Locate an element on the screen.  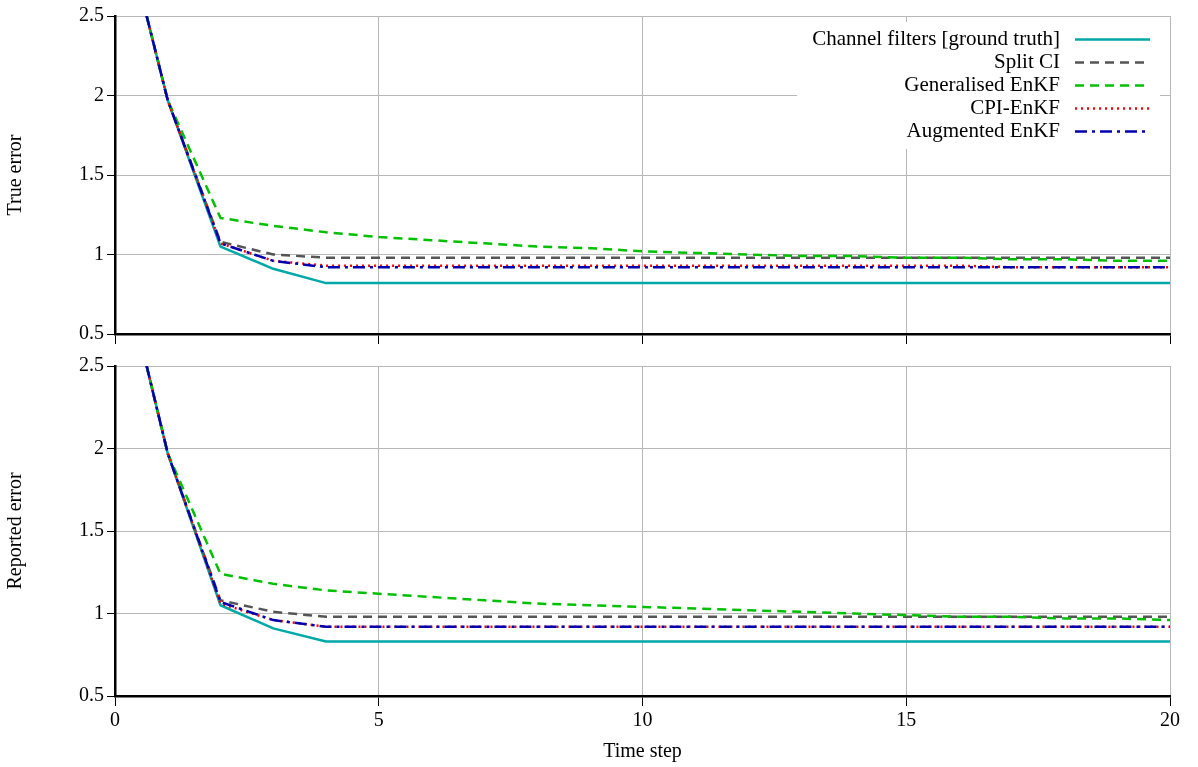
legend-label: Generalised EnKF is located at coordinates (982, 84).